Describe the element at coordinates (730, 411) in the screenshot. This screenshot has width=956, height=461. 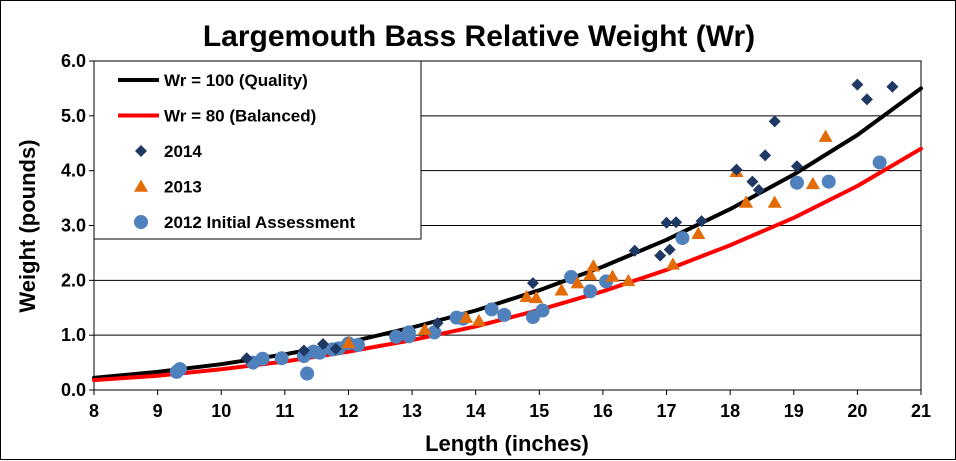
I see `x-tick-label: 18` at that location.